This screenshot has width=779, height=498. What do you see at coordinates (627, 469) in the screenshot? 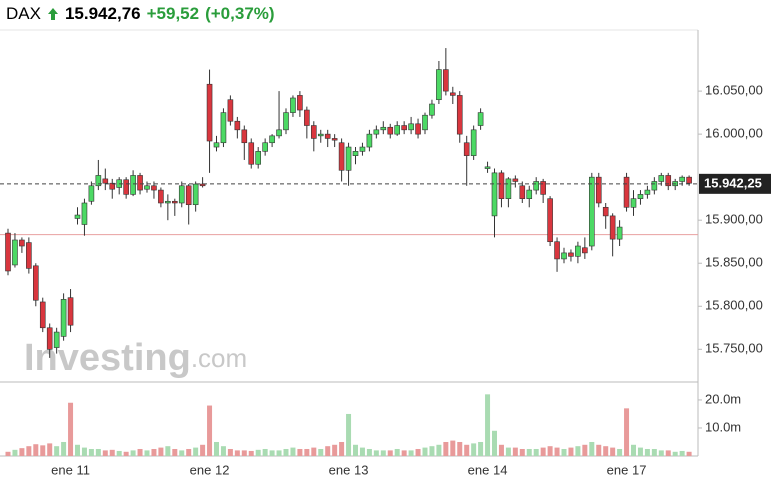
I see `x-tick-label: ene 17` at bounding box center [627, 469].